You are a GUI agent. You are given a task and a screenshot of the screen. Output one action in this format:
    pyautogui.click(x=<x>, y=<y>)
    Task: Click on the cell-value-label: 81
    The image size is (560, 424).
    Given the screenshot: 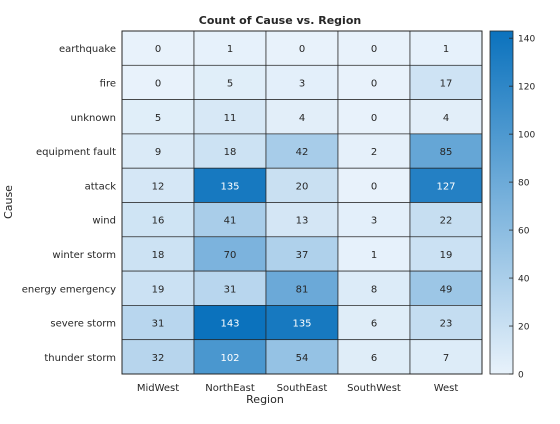 What is the action you would take?
    pyautogui.click(x=302, y=289)
    